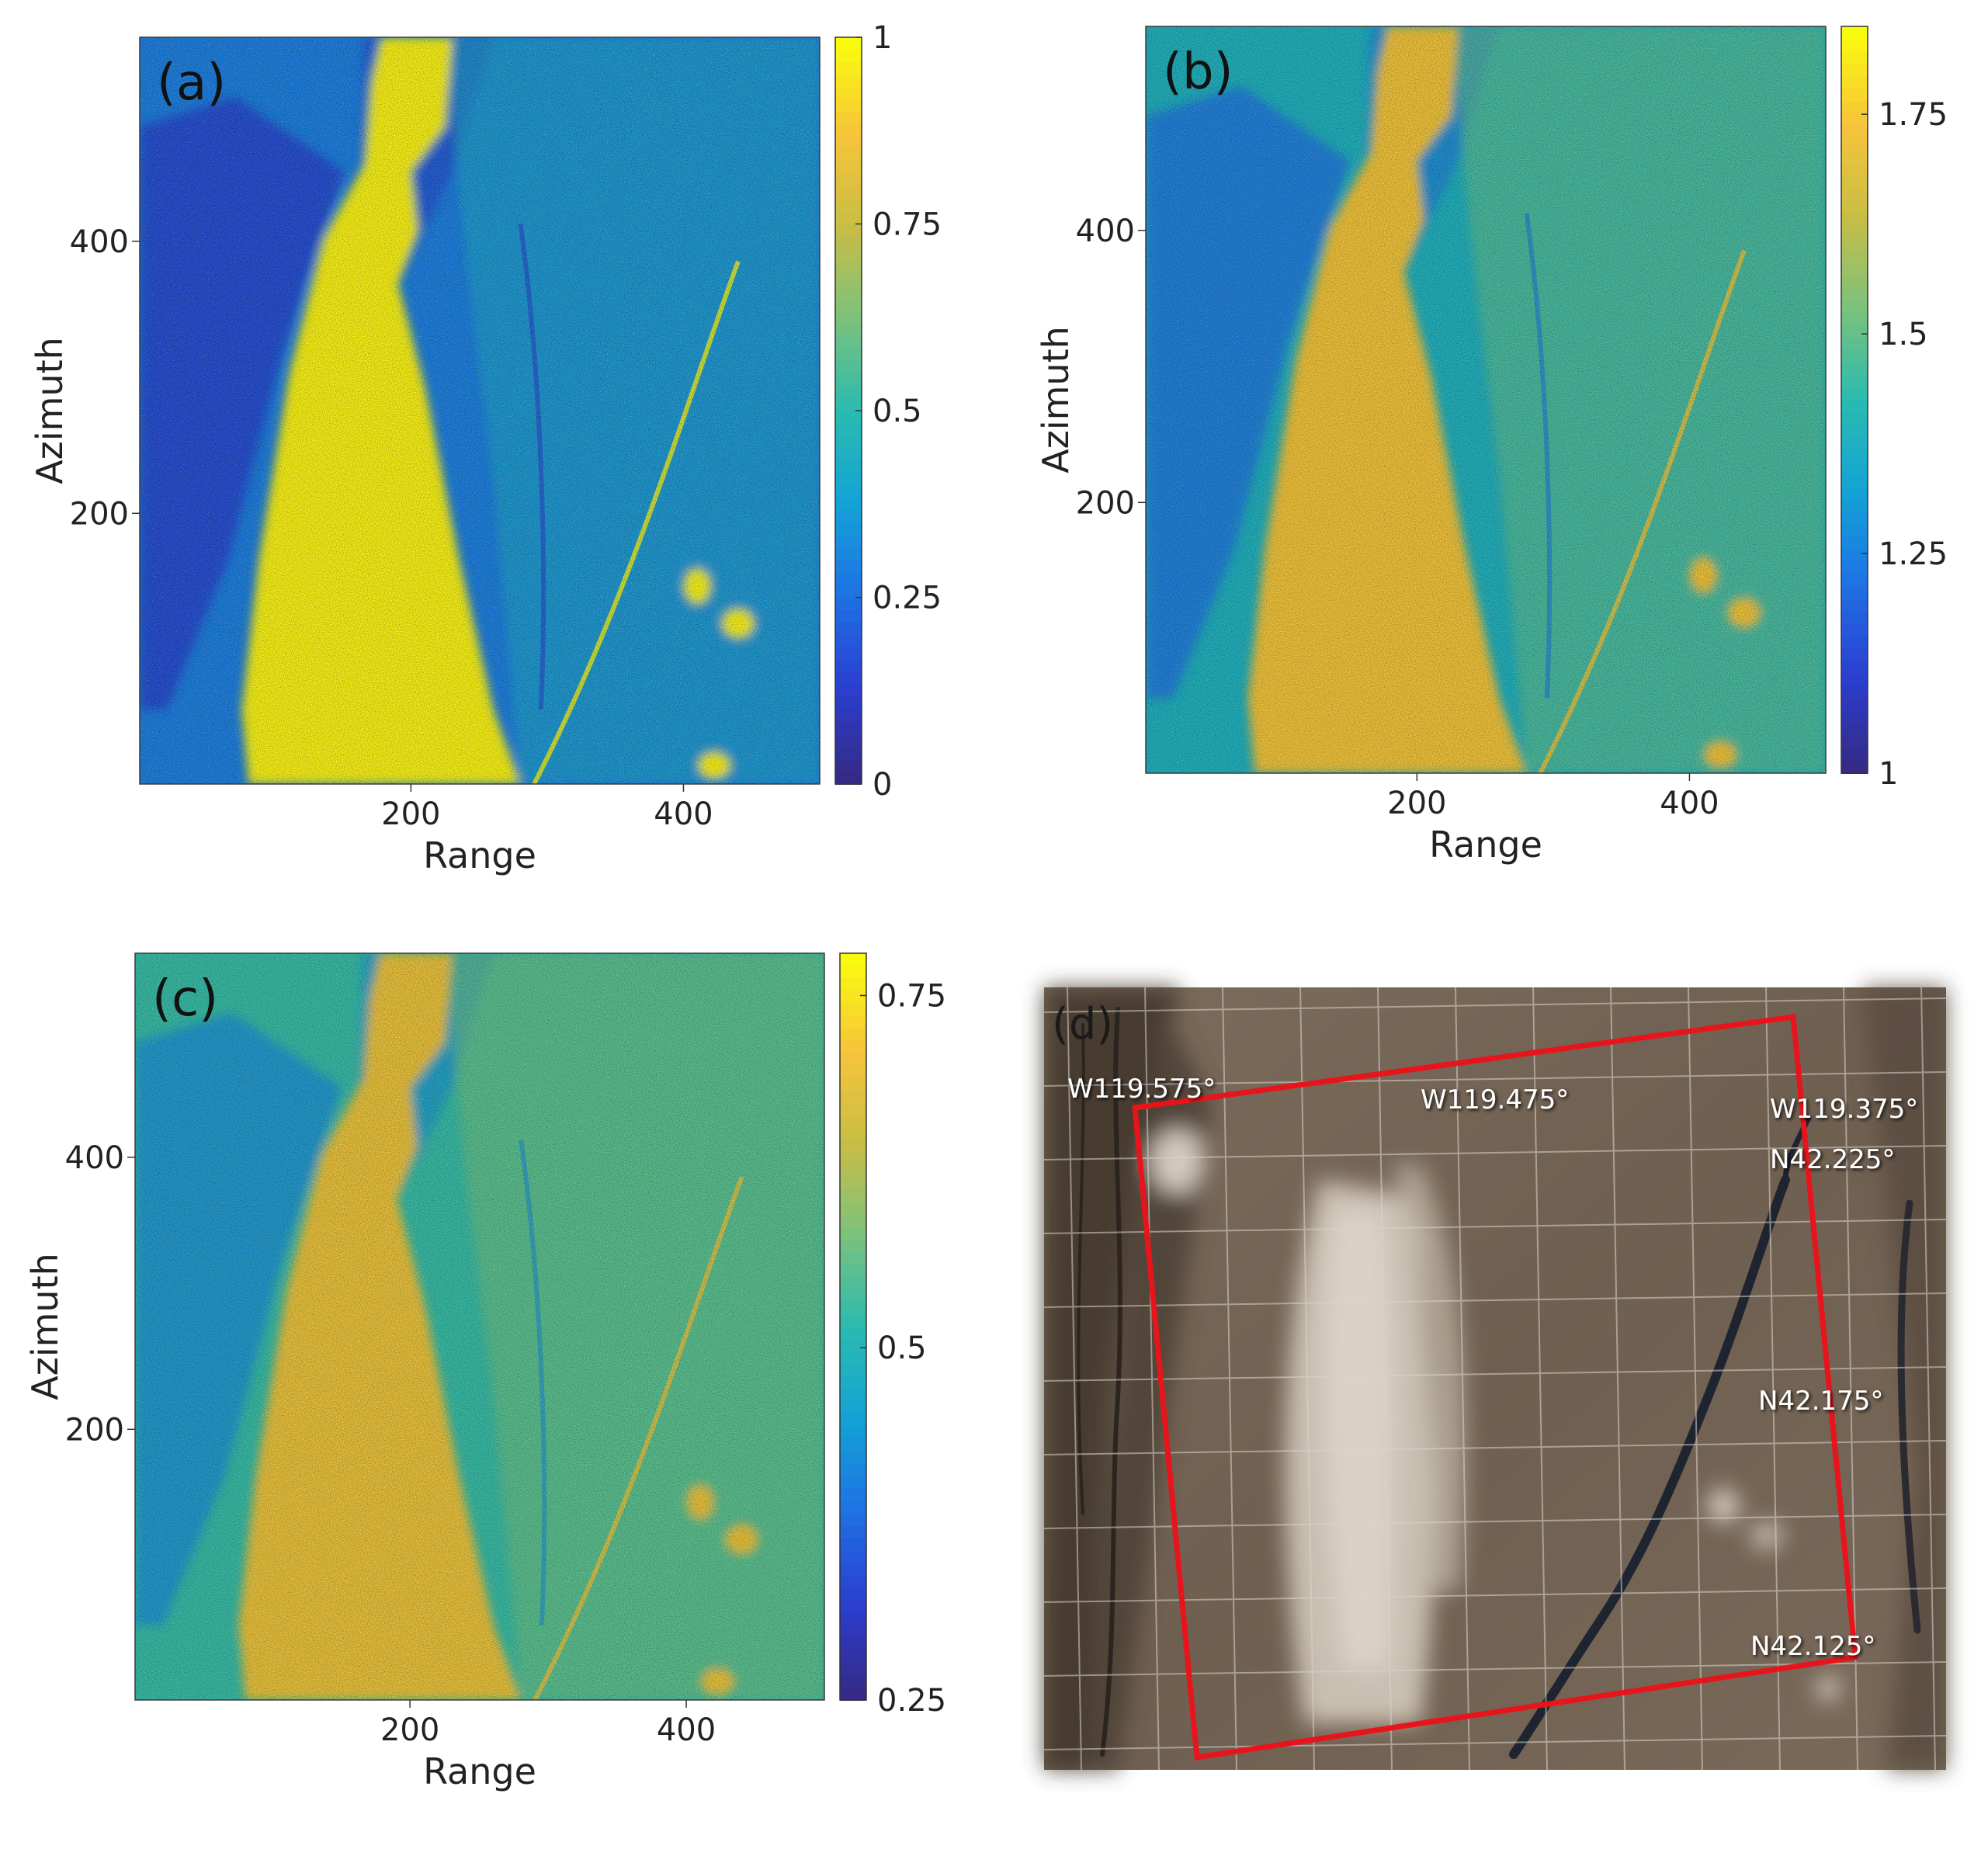 The height and width of the screenshot is (1863, 1988). I want to click on colorbar-tick-label: 0.25, so click(911, 1701).